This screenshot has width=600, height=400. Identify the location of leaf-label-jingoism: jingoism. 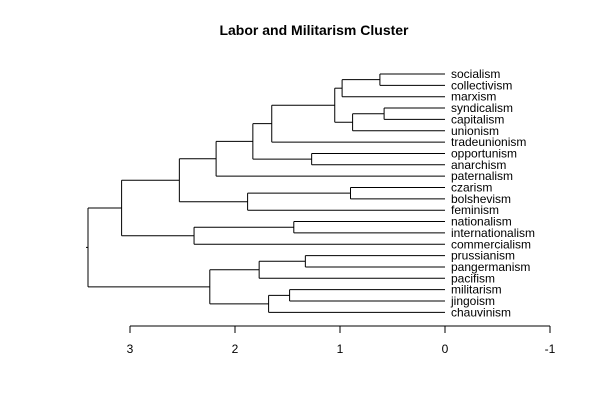
(472, 301).